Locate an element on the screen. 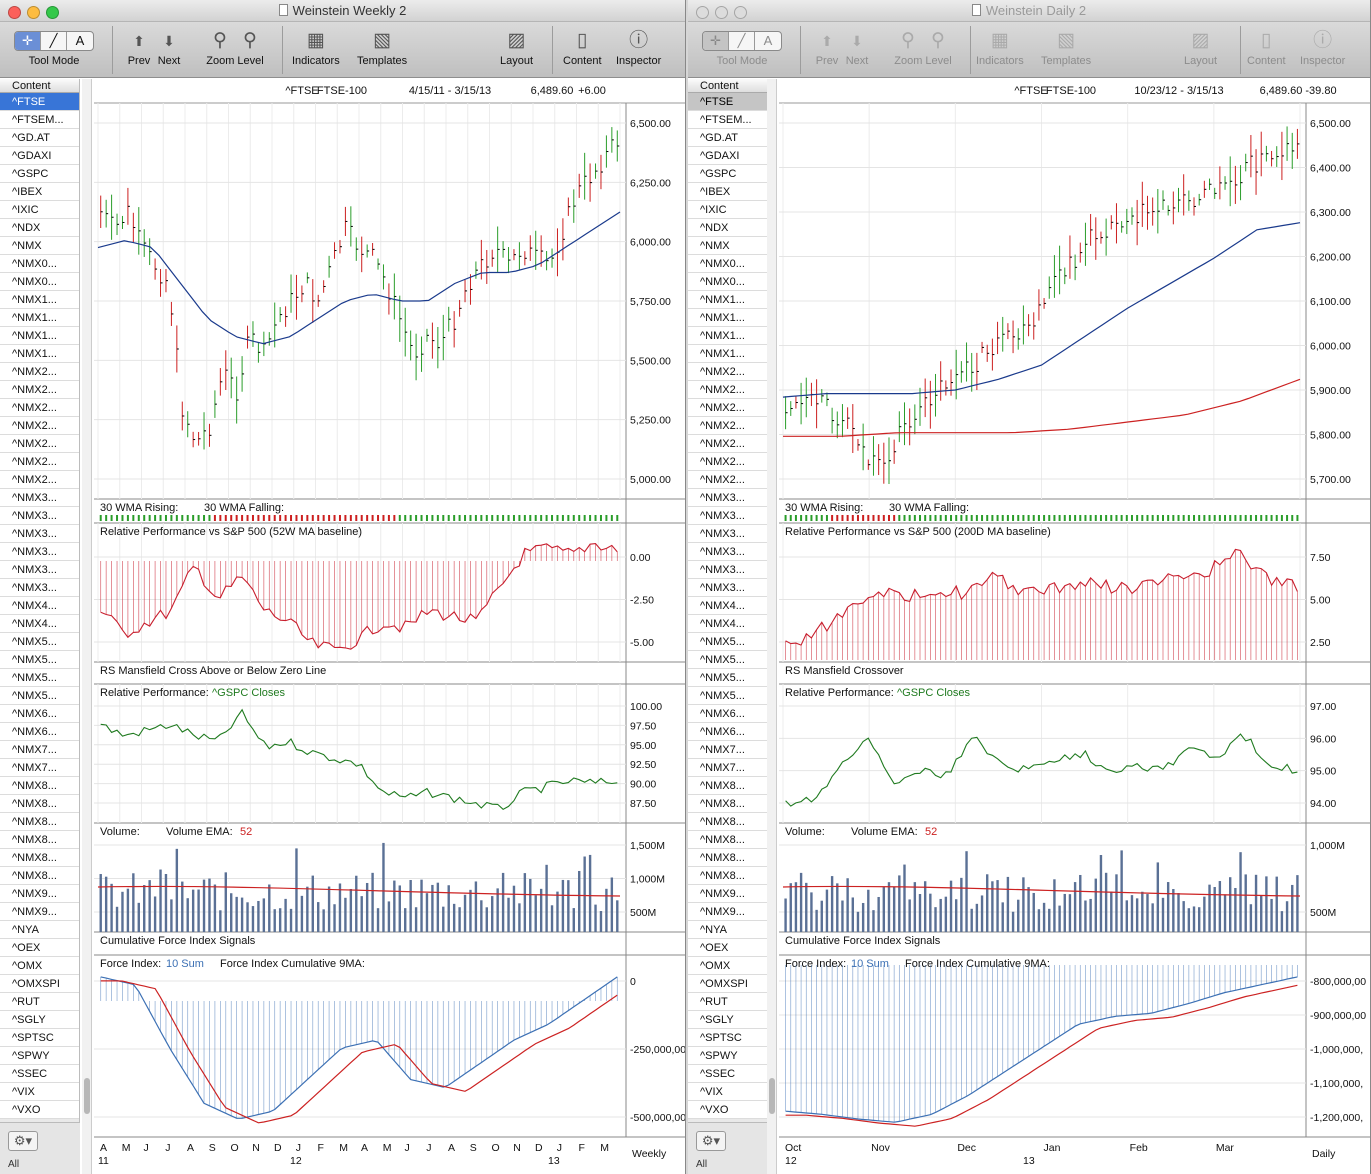  scrollbar-thumb is located at coordinates (772, 1096).